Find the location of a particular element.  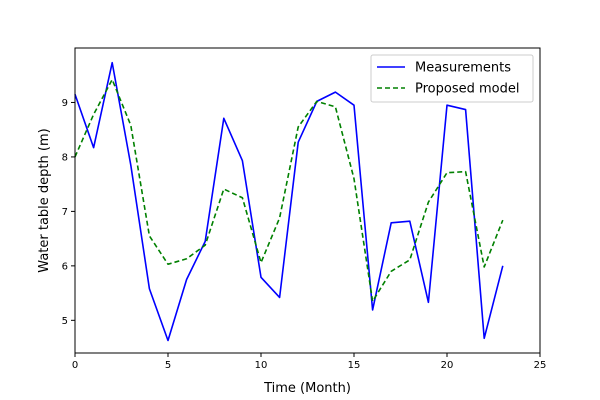

x-tick-label: 5 is located at coordinates (168, 365).